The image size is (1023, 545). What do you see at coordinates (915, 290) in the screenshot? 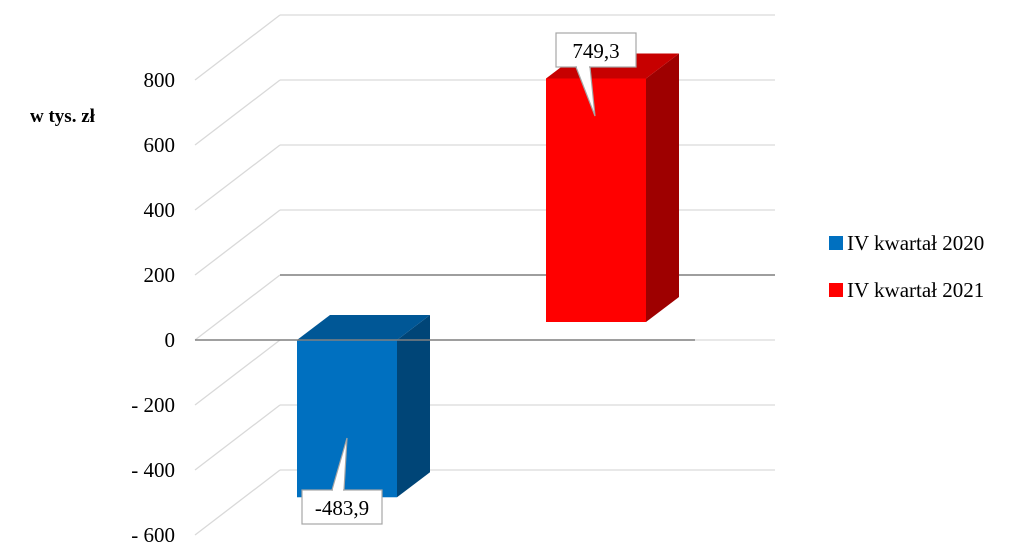
I see `legend-label: IV kwartał 2021` at bounding box center [915, 290].